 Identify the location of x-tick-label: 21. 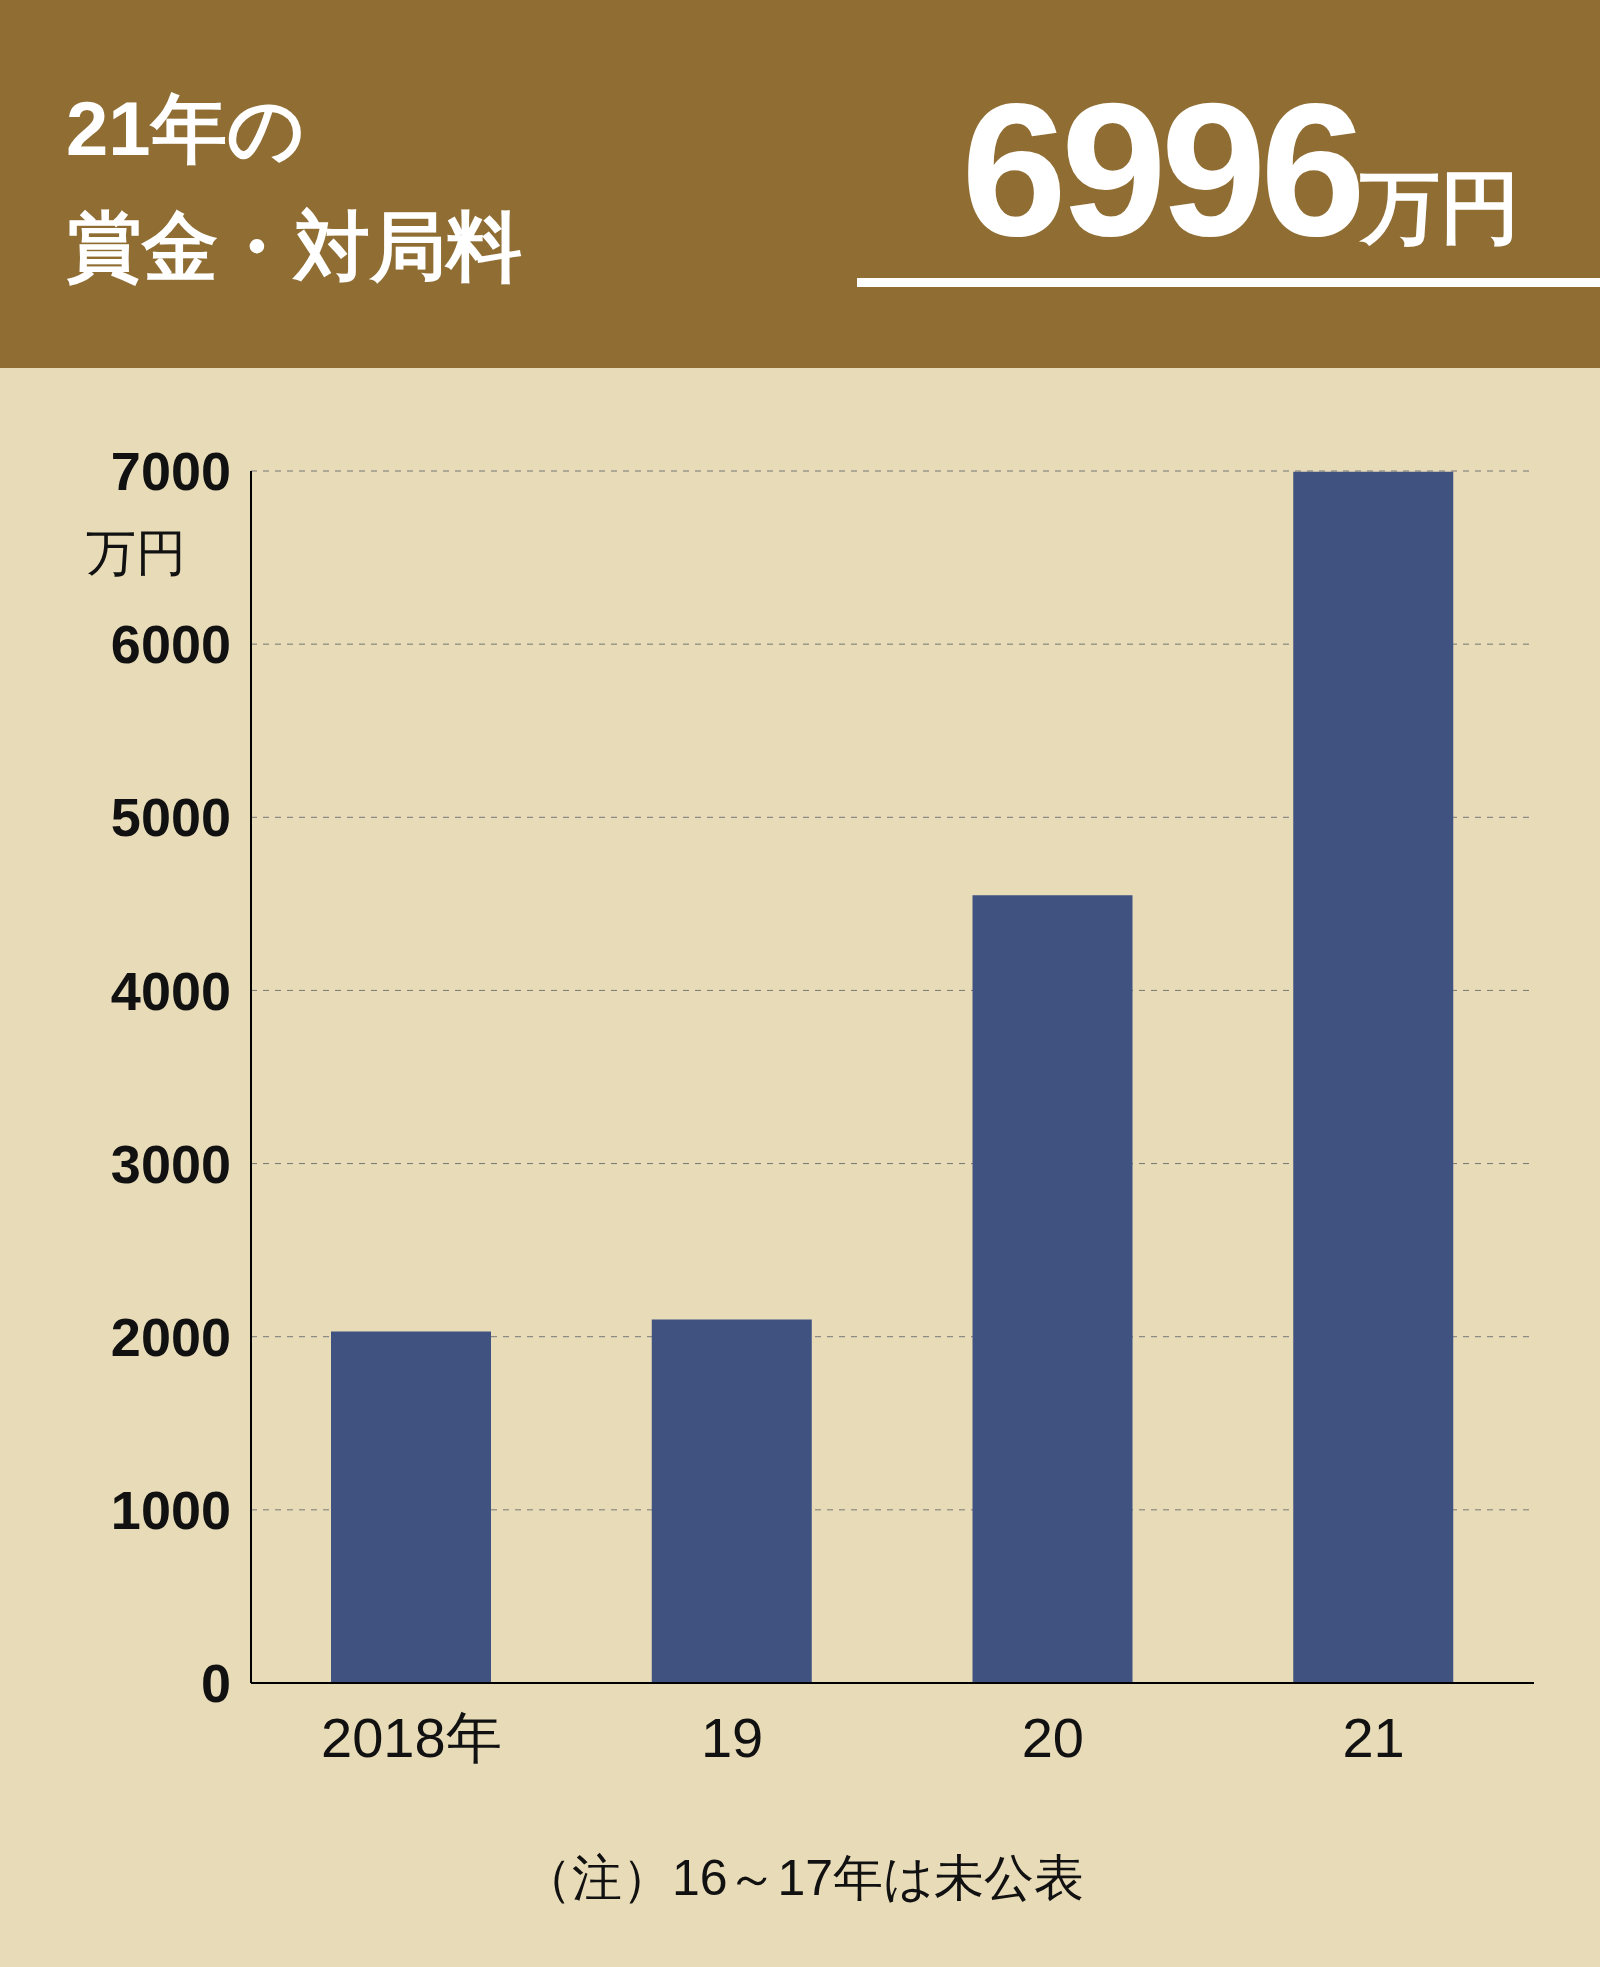
(1373, 1737).